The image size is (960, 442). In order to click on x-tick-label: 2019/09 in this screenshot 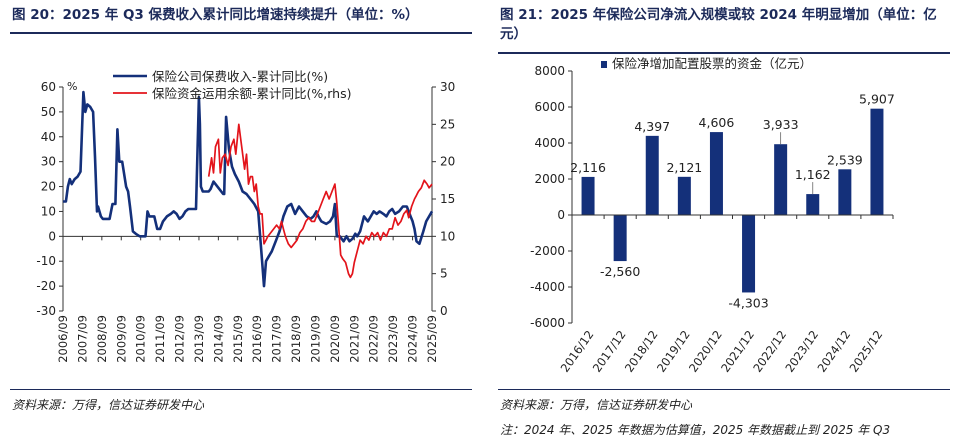, I will do `click(315, 339)`.